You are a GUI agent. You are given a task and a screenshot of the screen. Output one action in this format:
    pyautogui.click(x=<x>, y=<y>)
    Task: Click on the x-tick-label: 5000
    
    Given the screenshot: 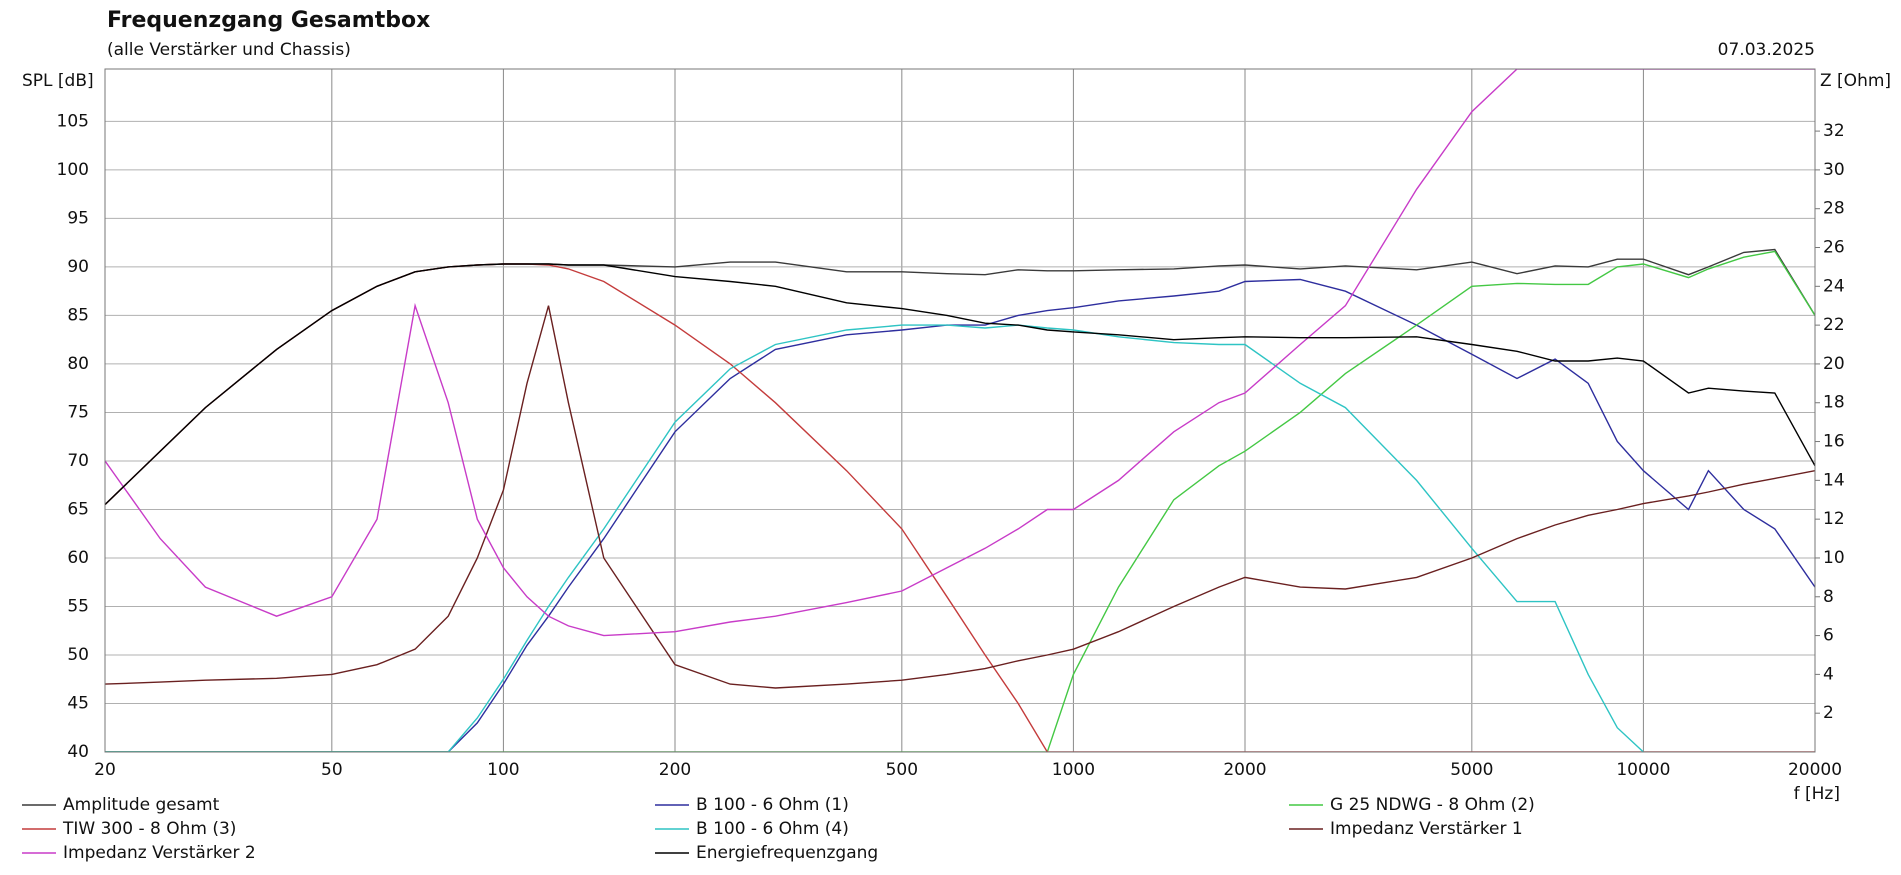 What is the action you would take?
    pyautogui.click(x=1471, y=770)
    